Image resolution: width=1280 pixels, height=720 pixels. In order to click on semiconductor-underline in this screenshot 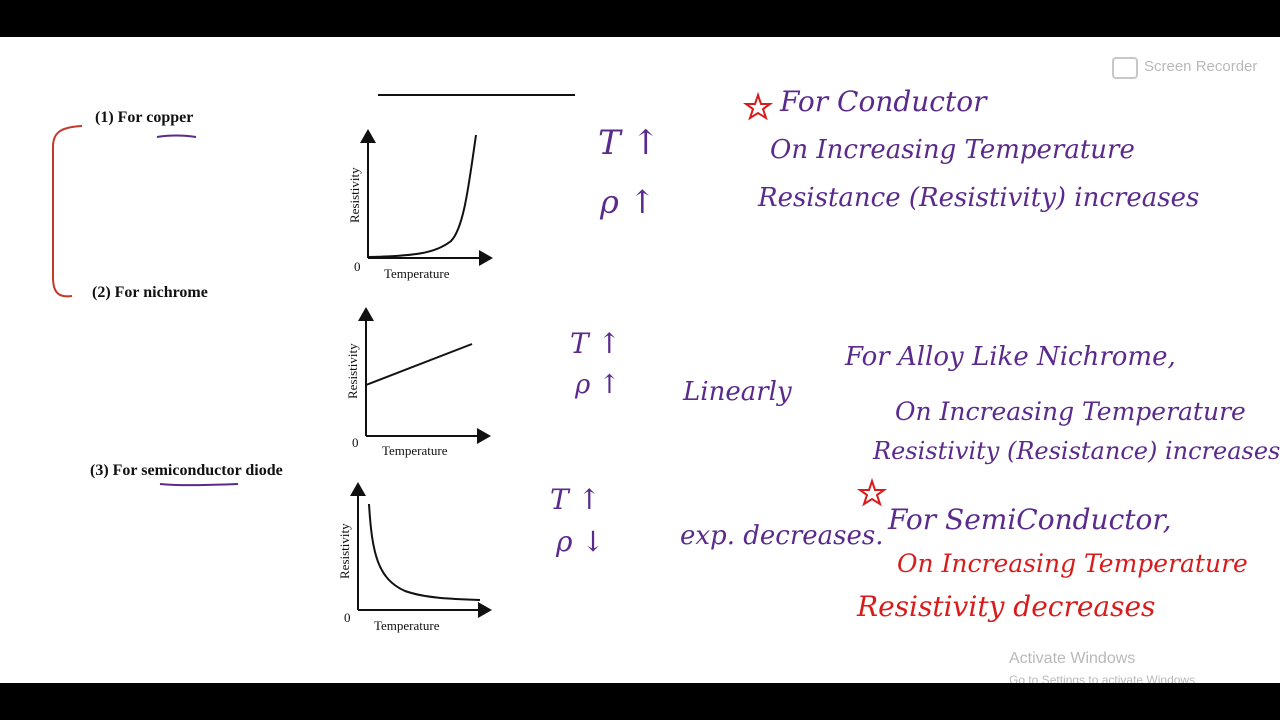, I will do `click(199, 485)`.